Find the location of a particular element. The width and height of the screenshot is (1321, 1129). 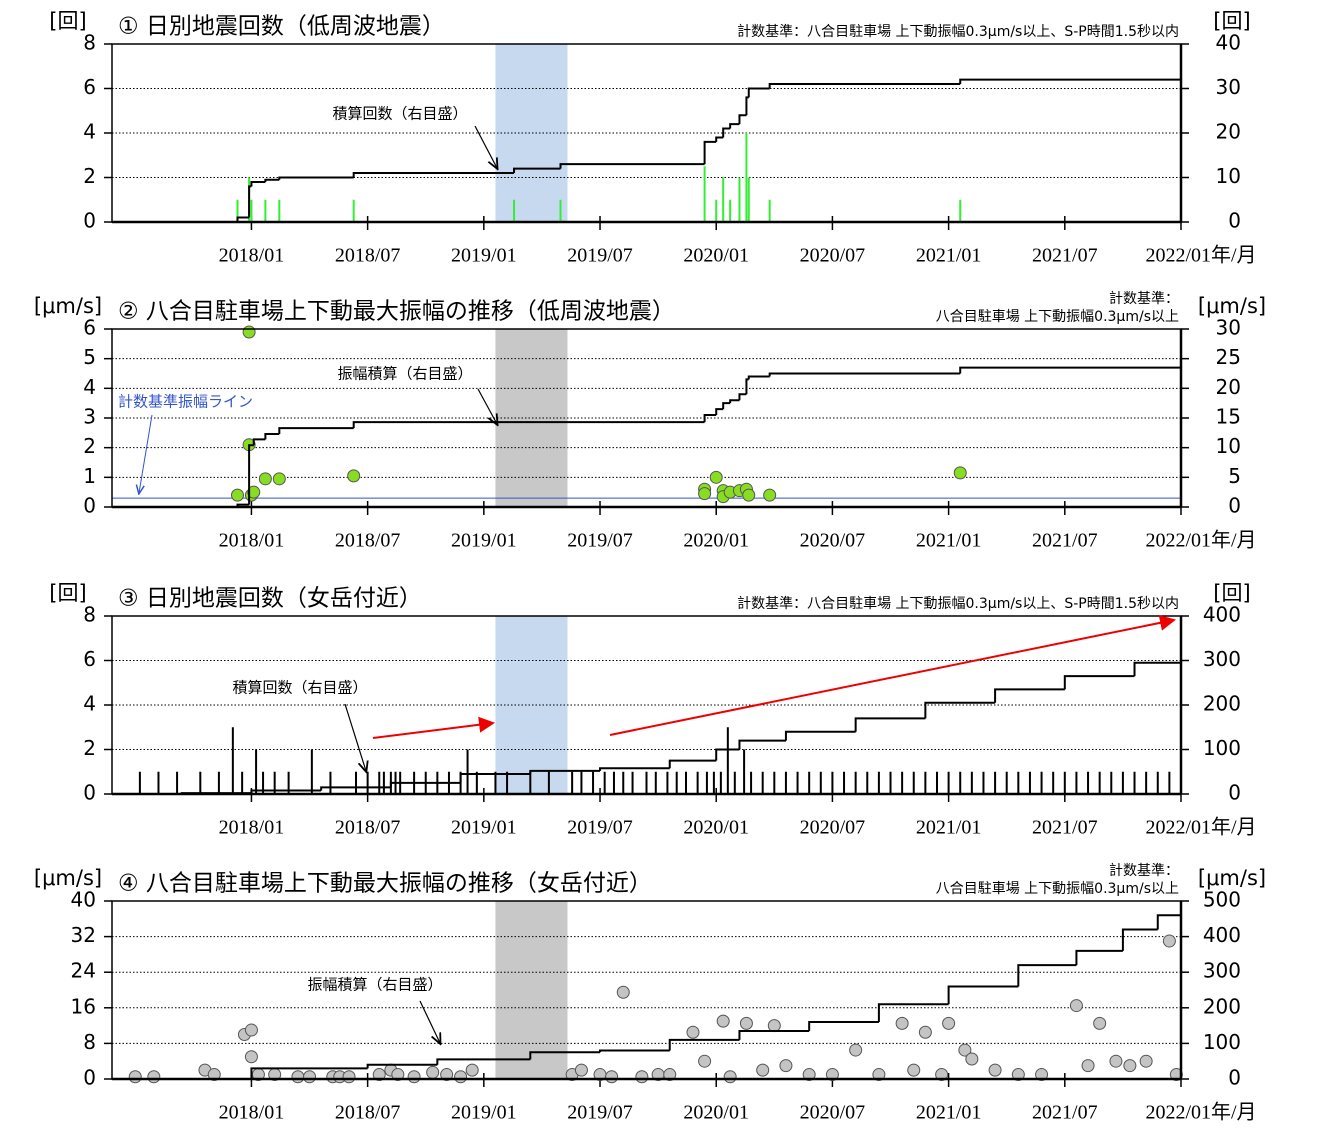

y-tick-label: 16 is located at coordinates (83, 1006).